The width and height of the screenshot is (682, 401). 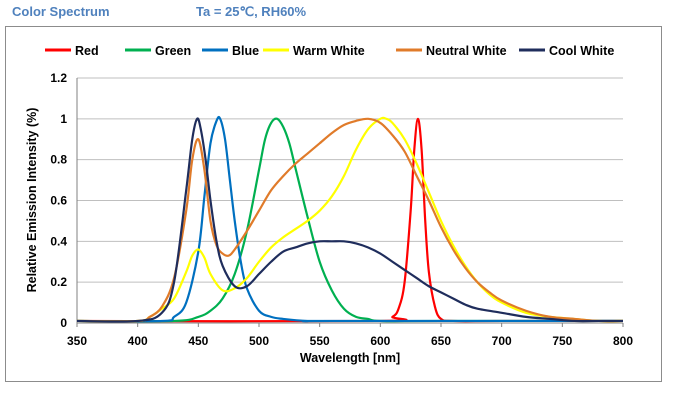 What do you see at coordinates (32, 200) in the screenshot?
I see `y-axis-label: Relative Emission Intensity (%)` at bounding box center [32, 200].